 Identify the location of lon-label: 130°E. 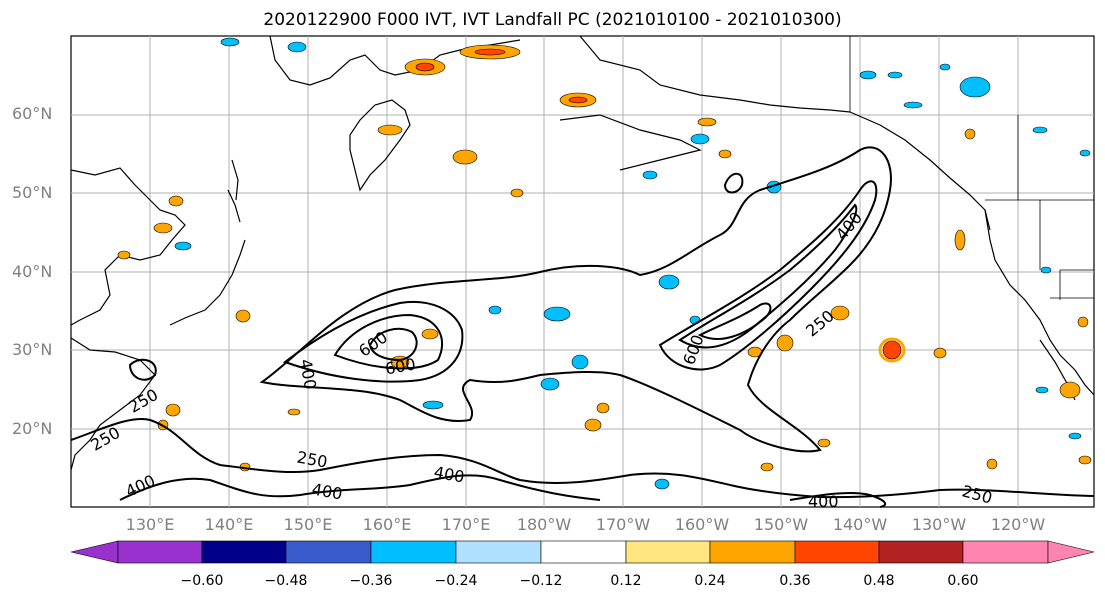
(150, 524).